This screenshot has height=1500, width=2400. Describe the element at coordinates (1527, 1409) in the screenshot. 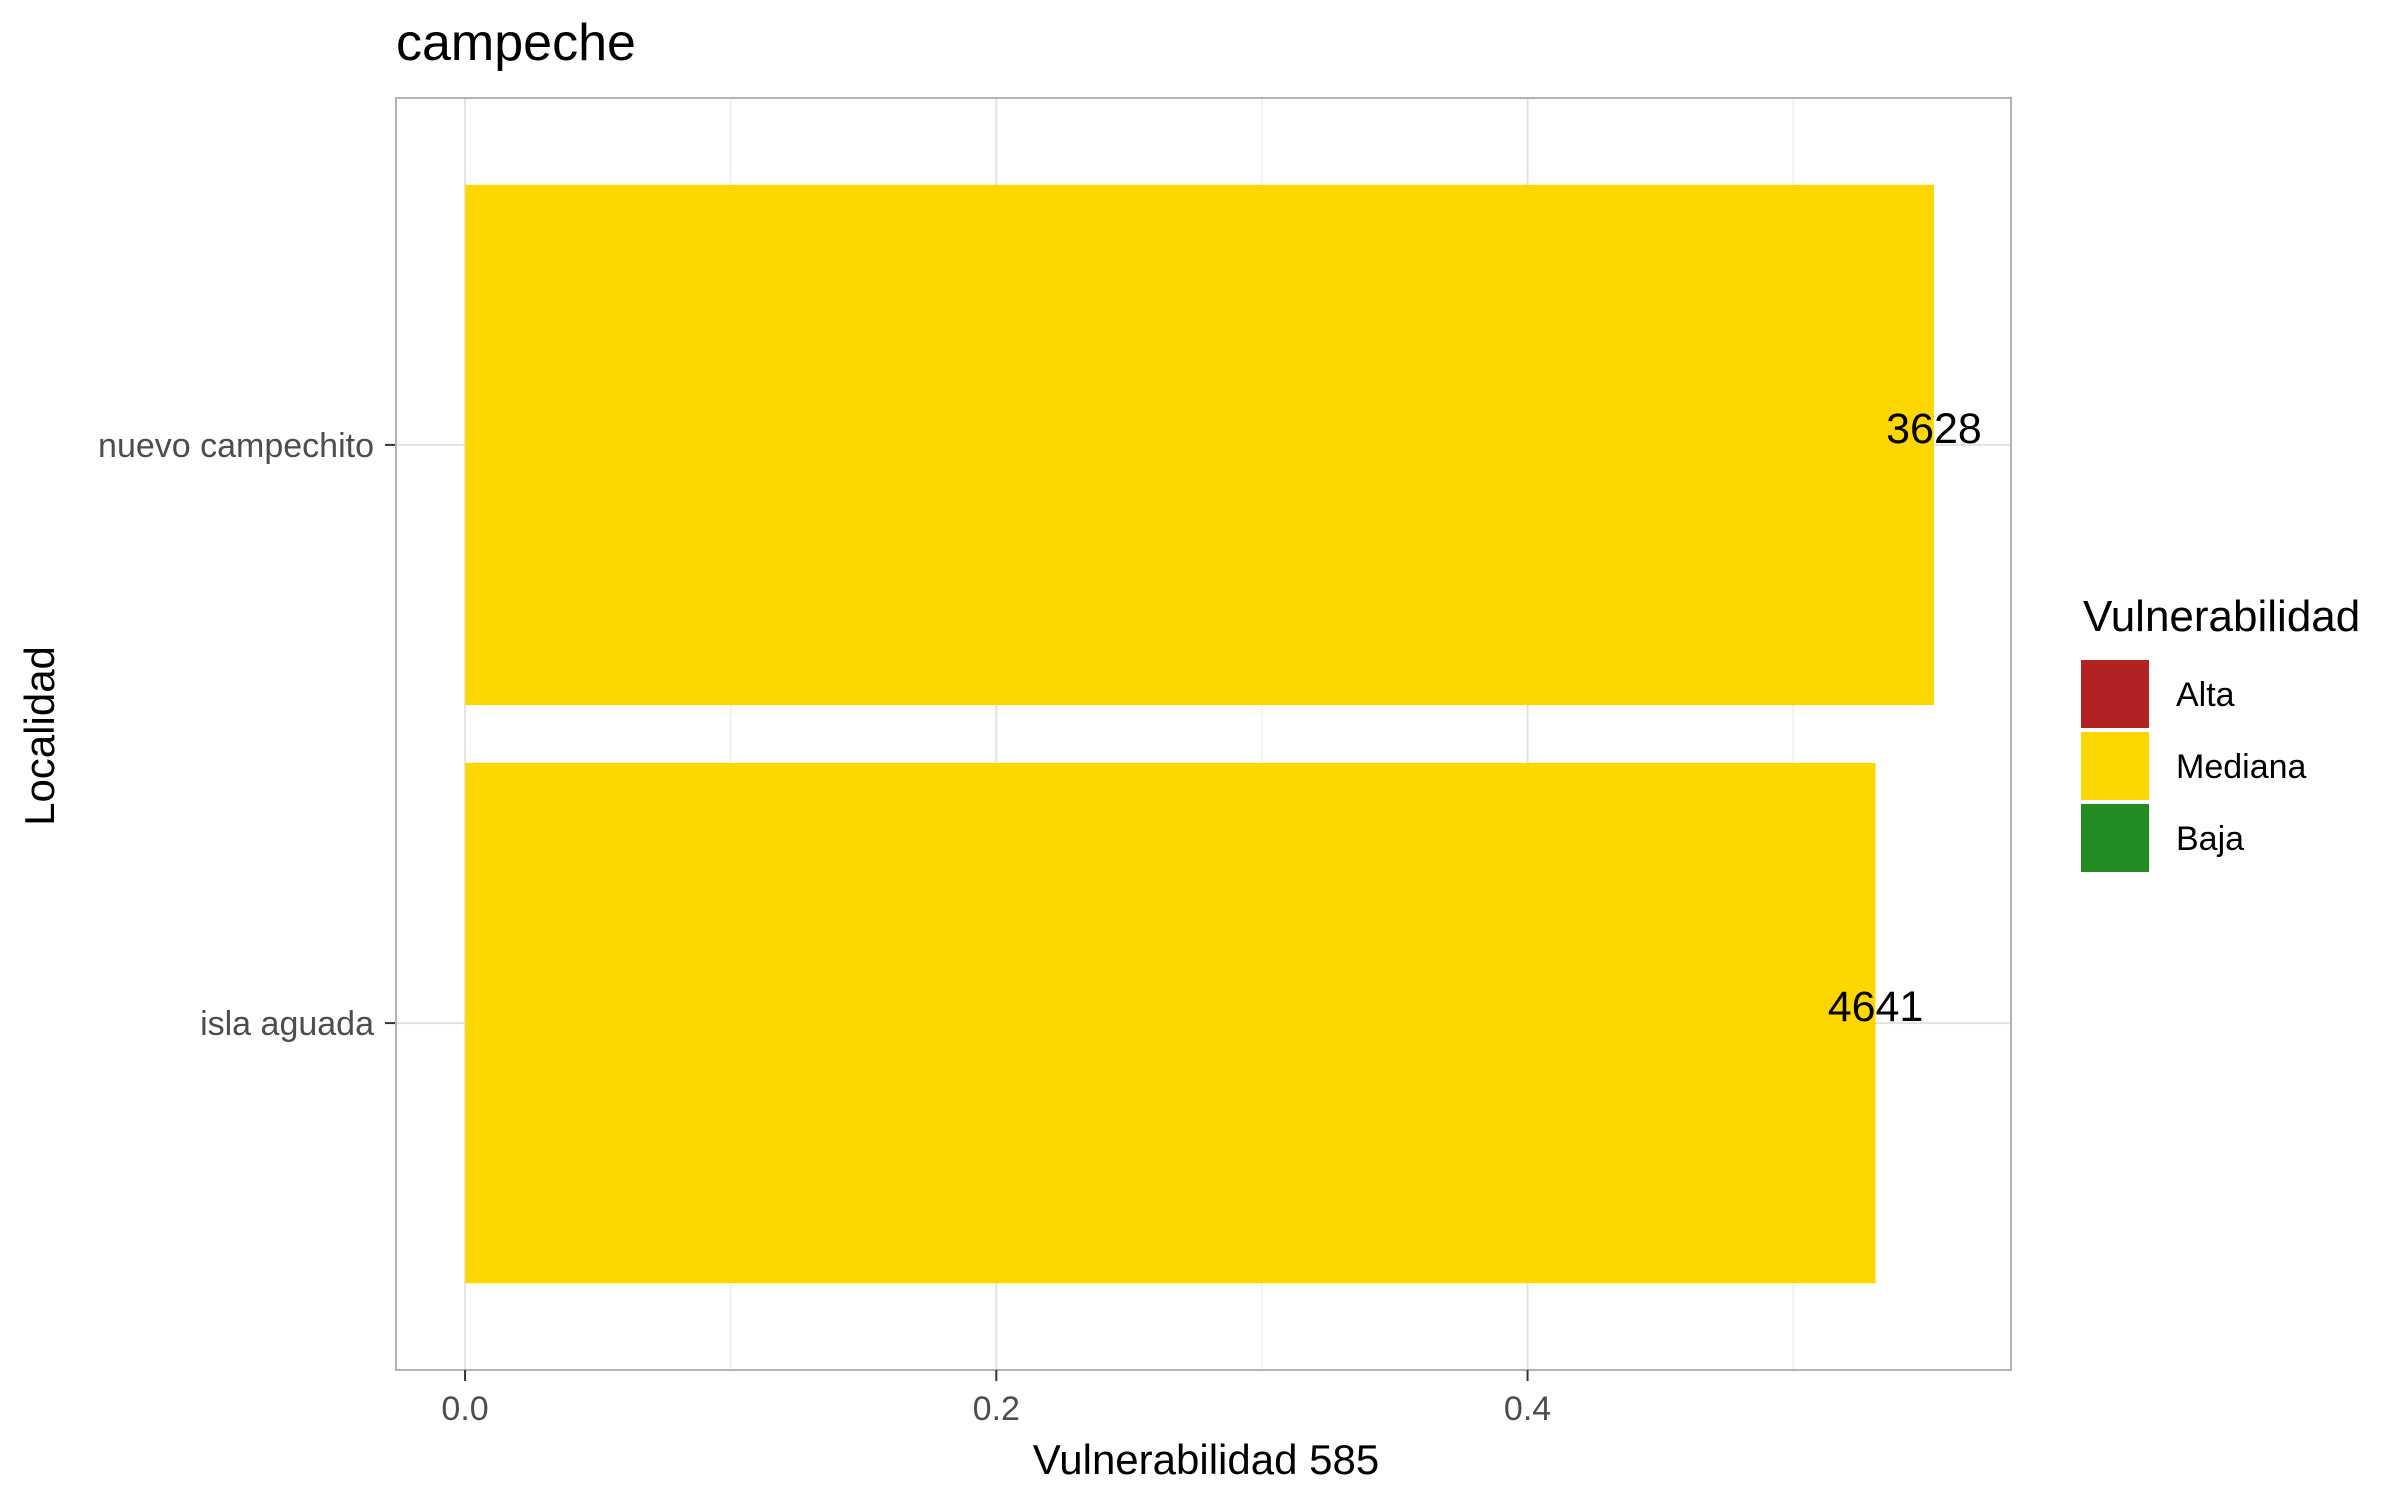

I see `x-tick-label: 0.4` at that location.